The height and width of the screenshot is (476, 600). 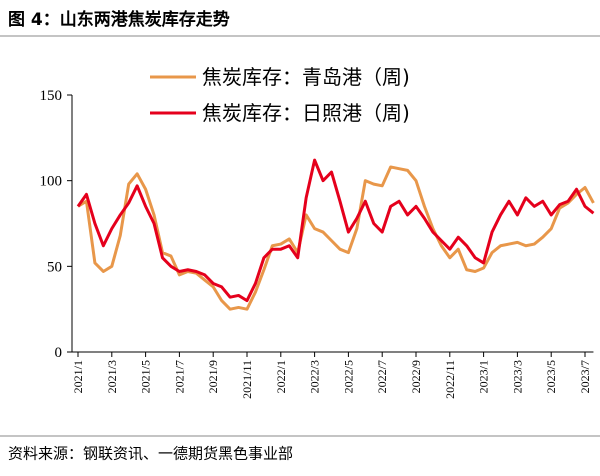 What do you see at coordinates (119, 19) in the screenshot?
I see `chart-title: 图 4：山东两港焦炭库存走势` at bounding box center [119, 19].